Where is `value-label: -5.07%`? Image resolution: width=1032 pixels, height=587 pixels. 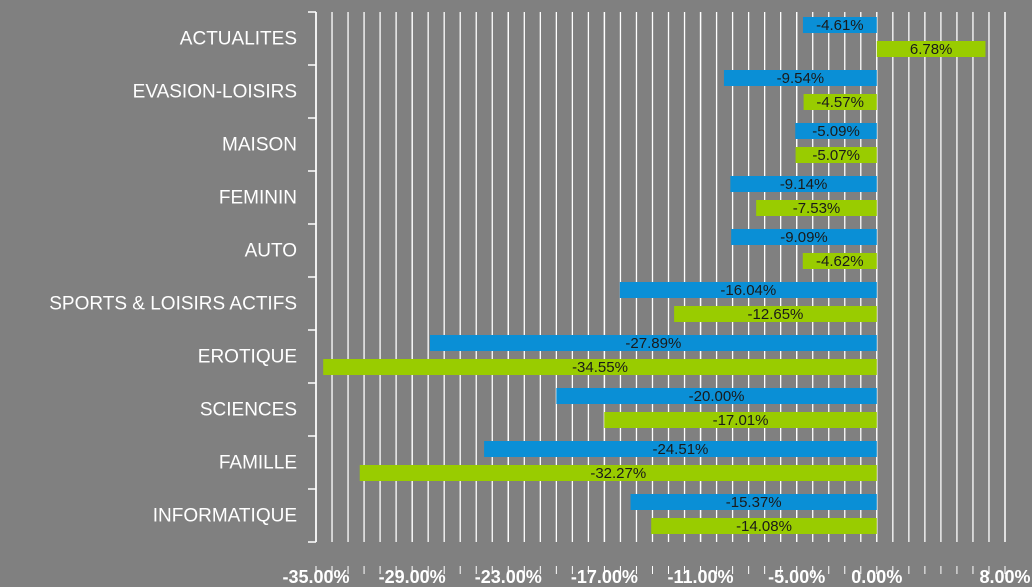 value-label: -5.07% is located at coordinates (836, 155).